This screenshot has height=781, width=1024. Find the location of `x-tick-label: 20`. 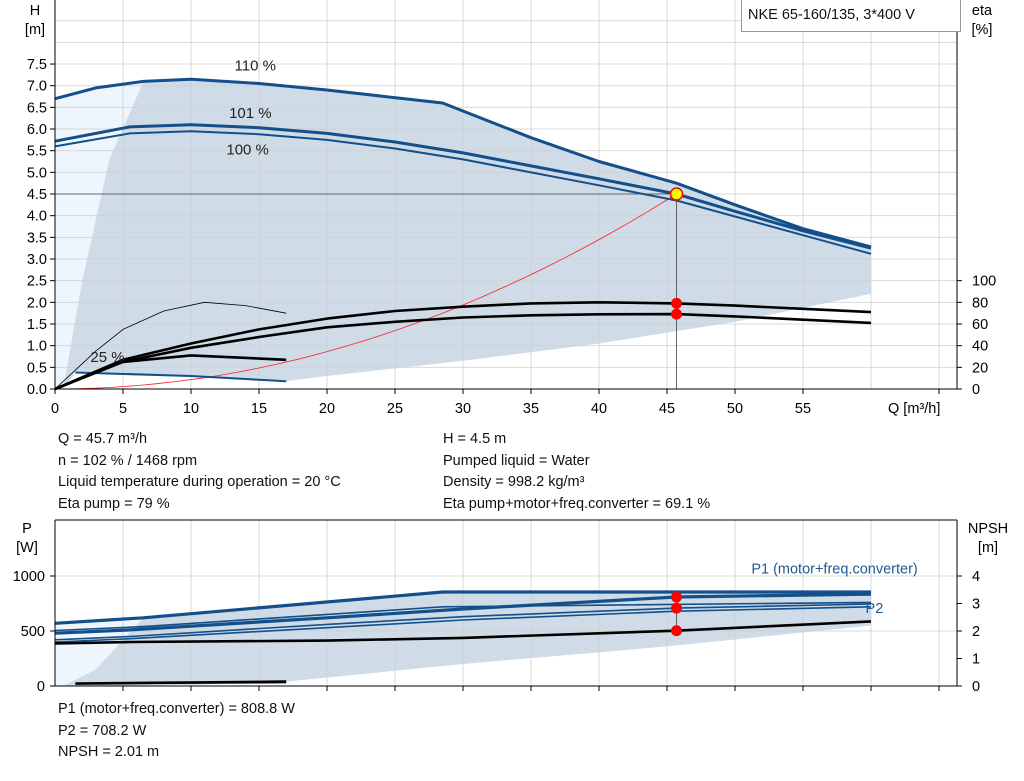

x-tick-label: 20 is located at coordinates (327, 409).